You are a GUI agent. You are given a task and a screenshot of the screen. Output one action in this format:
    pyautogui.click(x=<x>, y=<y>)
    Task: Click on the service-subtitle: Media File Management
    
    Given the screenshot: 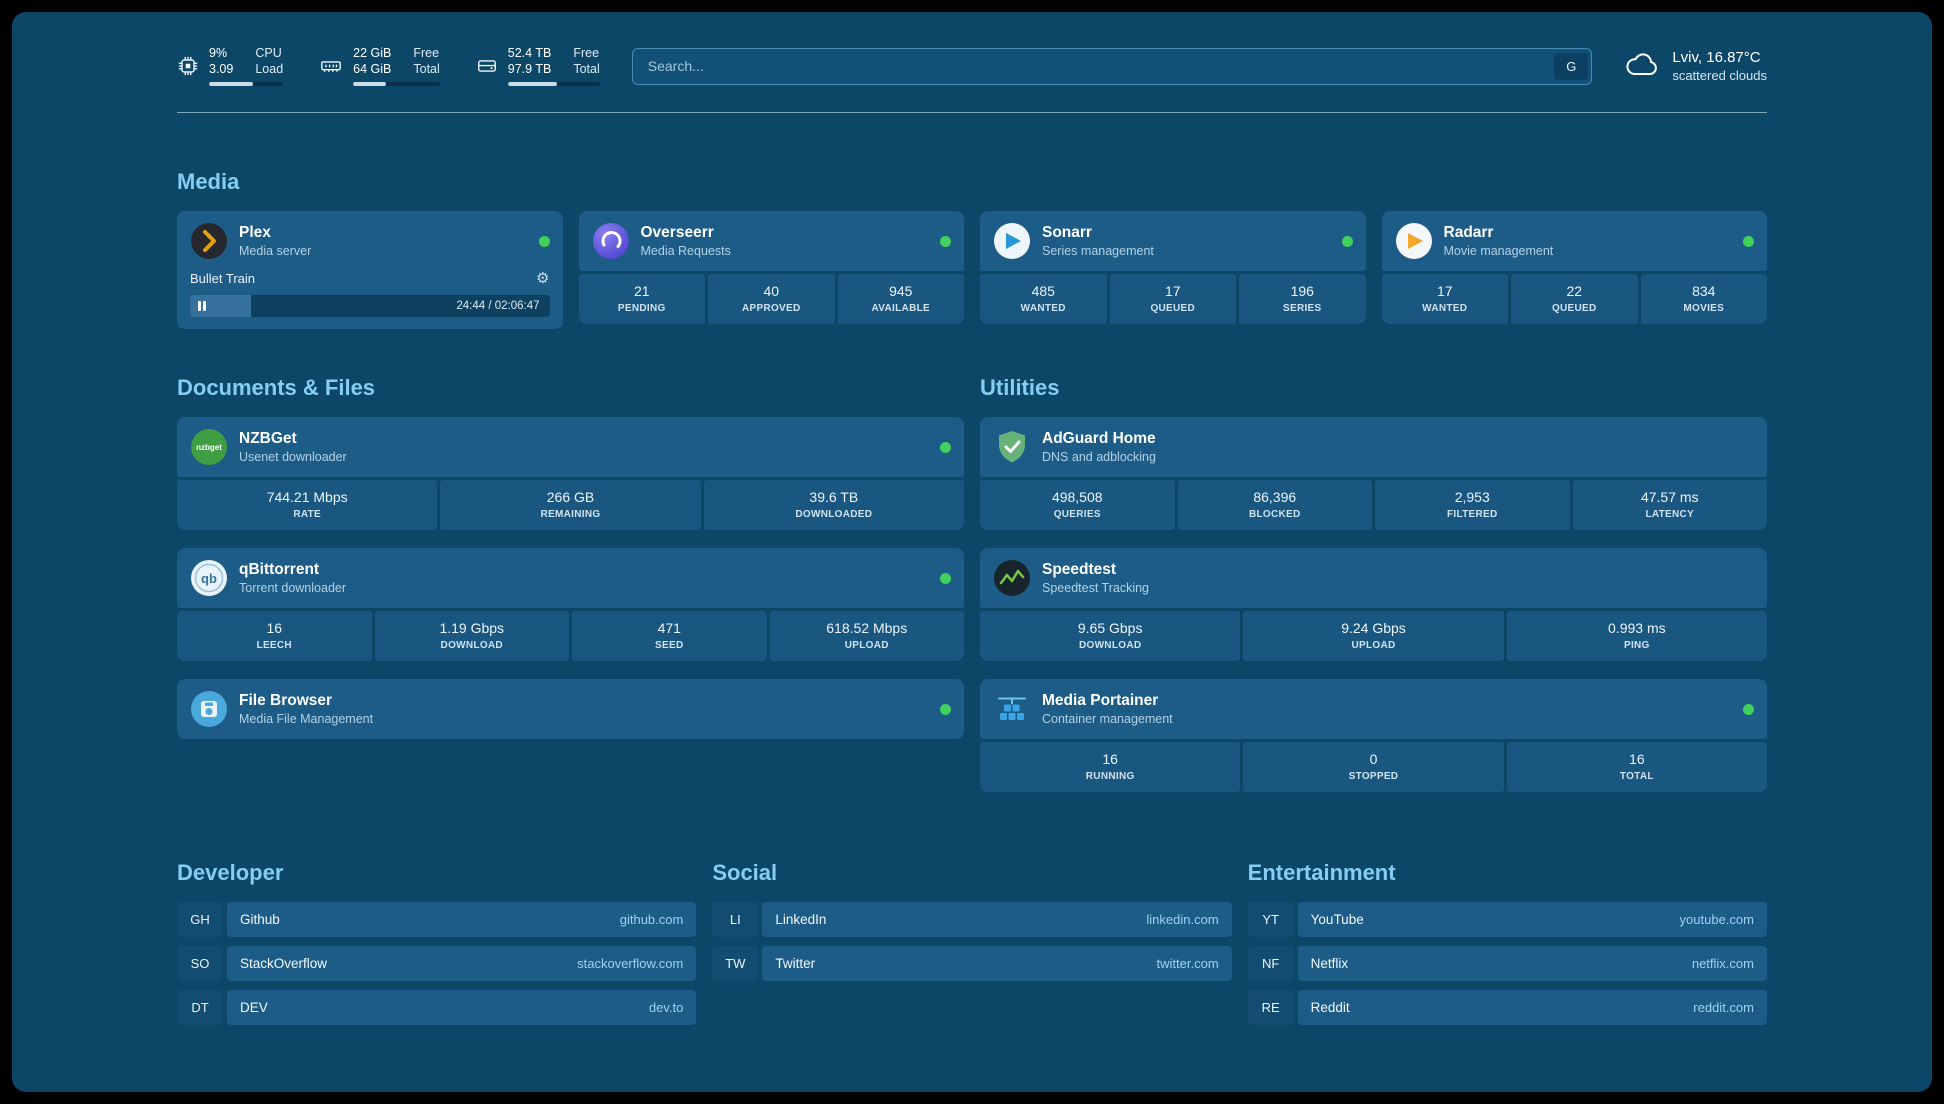 What is the action you would take?
    pyautogui.click(x=306, y=719)
    